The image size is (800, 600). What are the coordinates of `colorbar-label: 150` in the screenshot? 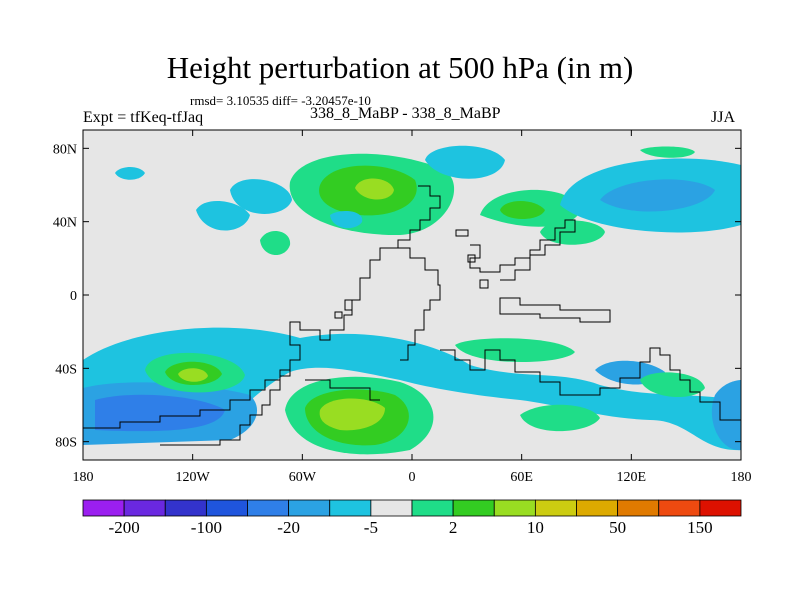 It's located at (700, 527).